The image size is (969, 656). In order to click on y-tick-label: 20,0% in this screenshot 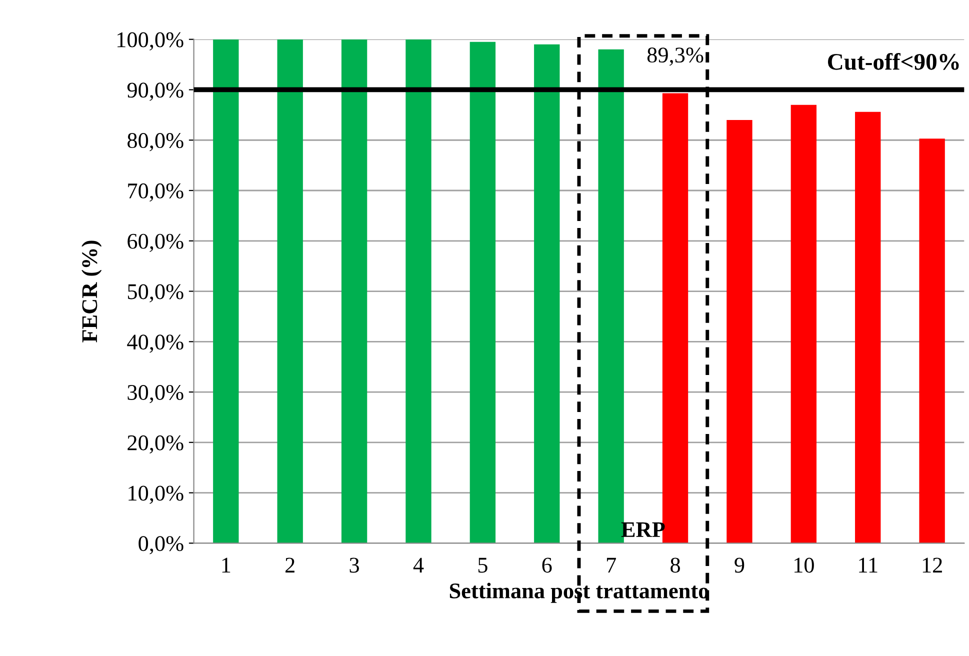, I will do `click(156, 444)`.